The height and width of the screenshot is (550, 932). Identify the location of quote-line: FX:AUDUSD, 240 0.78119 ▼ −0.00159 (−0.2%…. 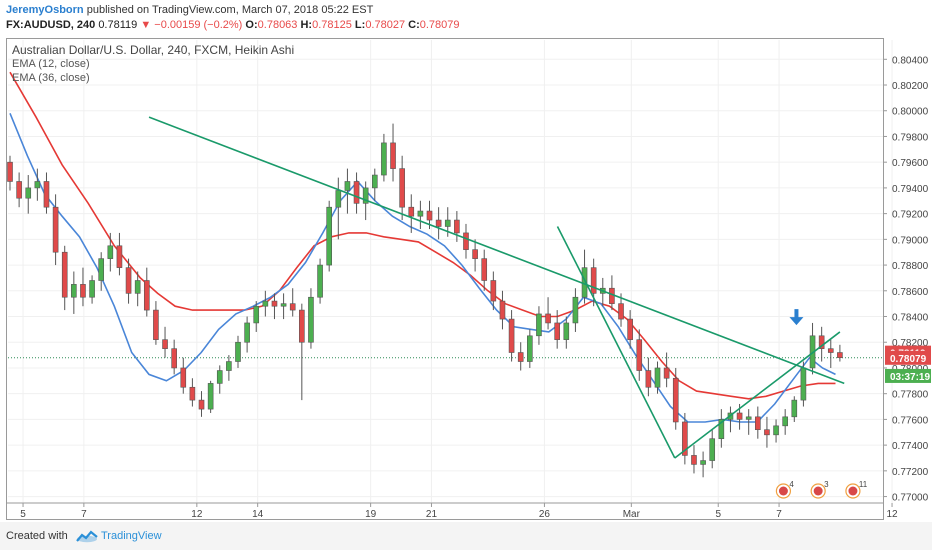
(233, 25).